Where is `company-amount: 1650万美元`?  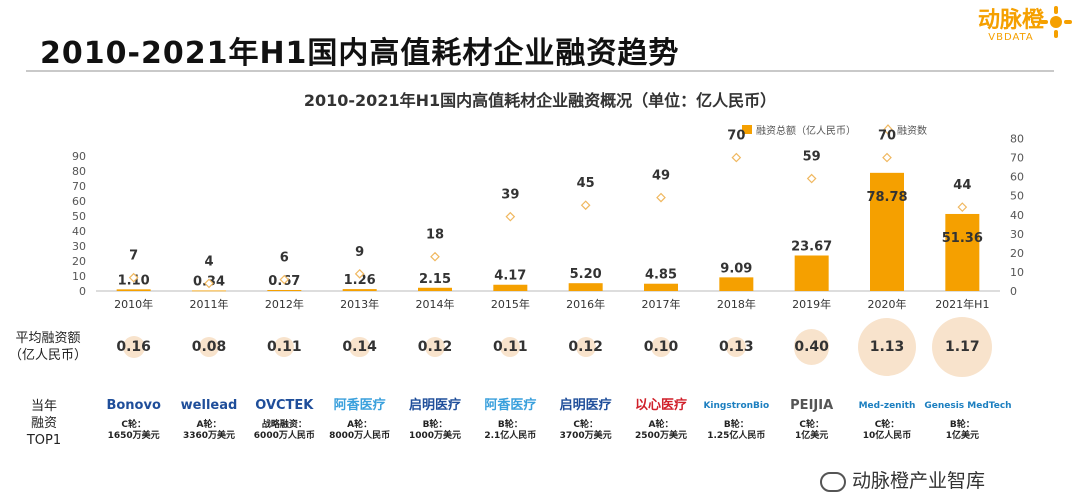 company-amount: 1650万美元 is located at coordinates (133, 436).